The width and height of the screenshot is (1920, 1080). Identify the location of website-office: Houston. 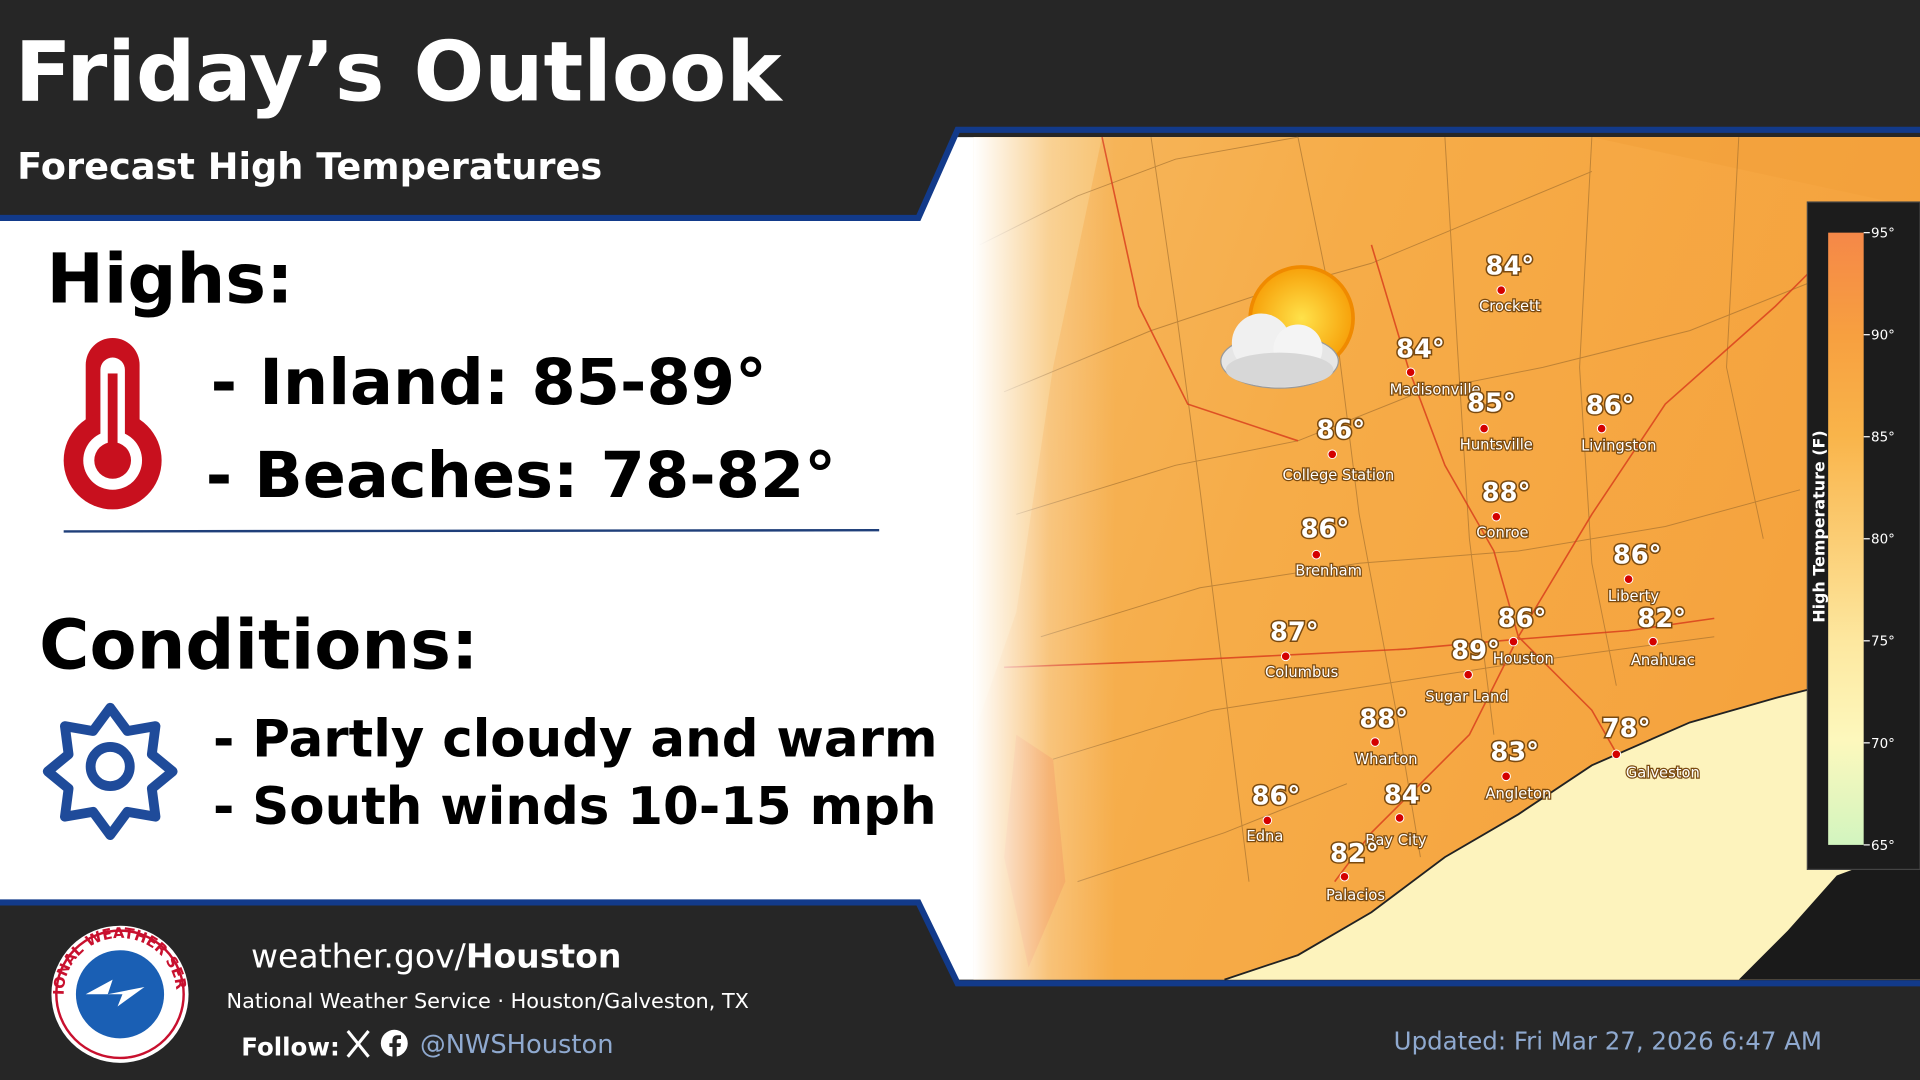
(544, 955).